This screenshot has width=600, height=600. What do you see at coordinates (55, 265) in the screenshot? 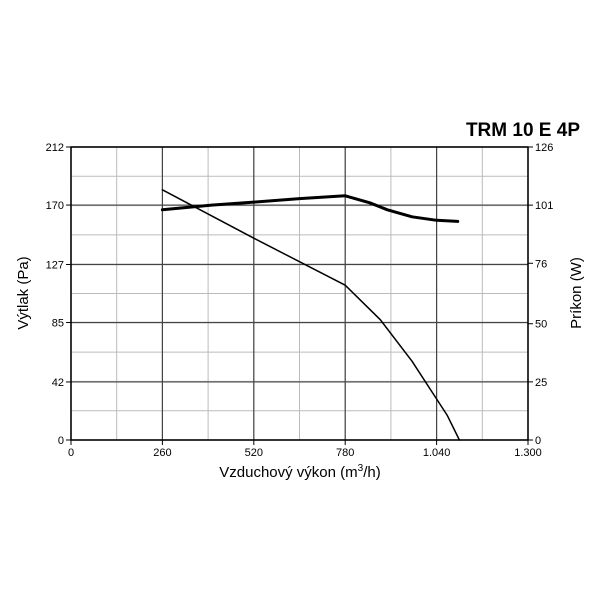
I see `y-left-tick-label: 127` at bounding box center [55, 265].